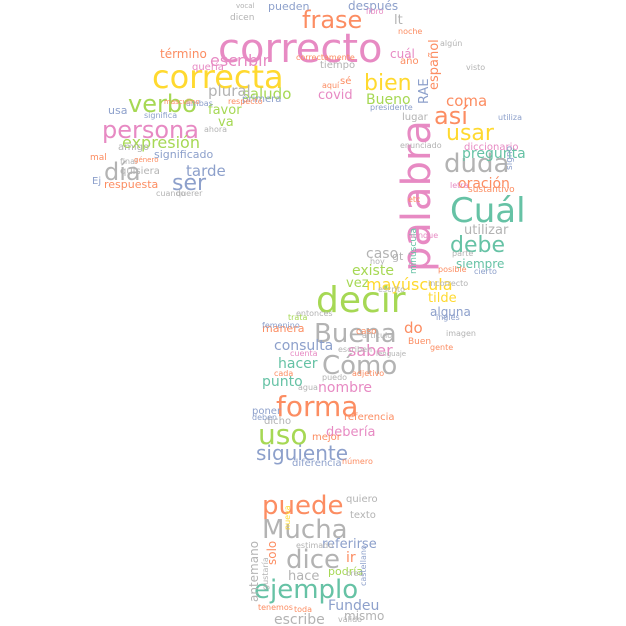 The width and height of the screenshot is (626, 626). What do you see at coordinates (215, 129) in the screenshot?
I see `word: ahora` at bounding box center [215, 129].